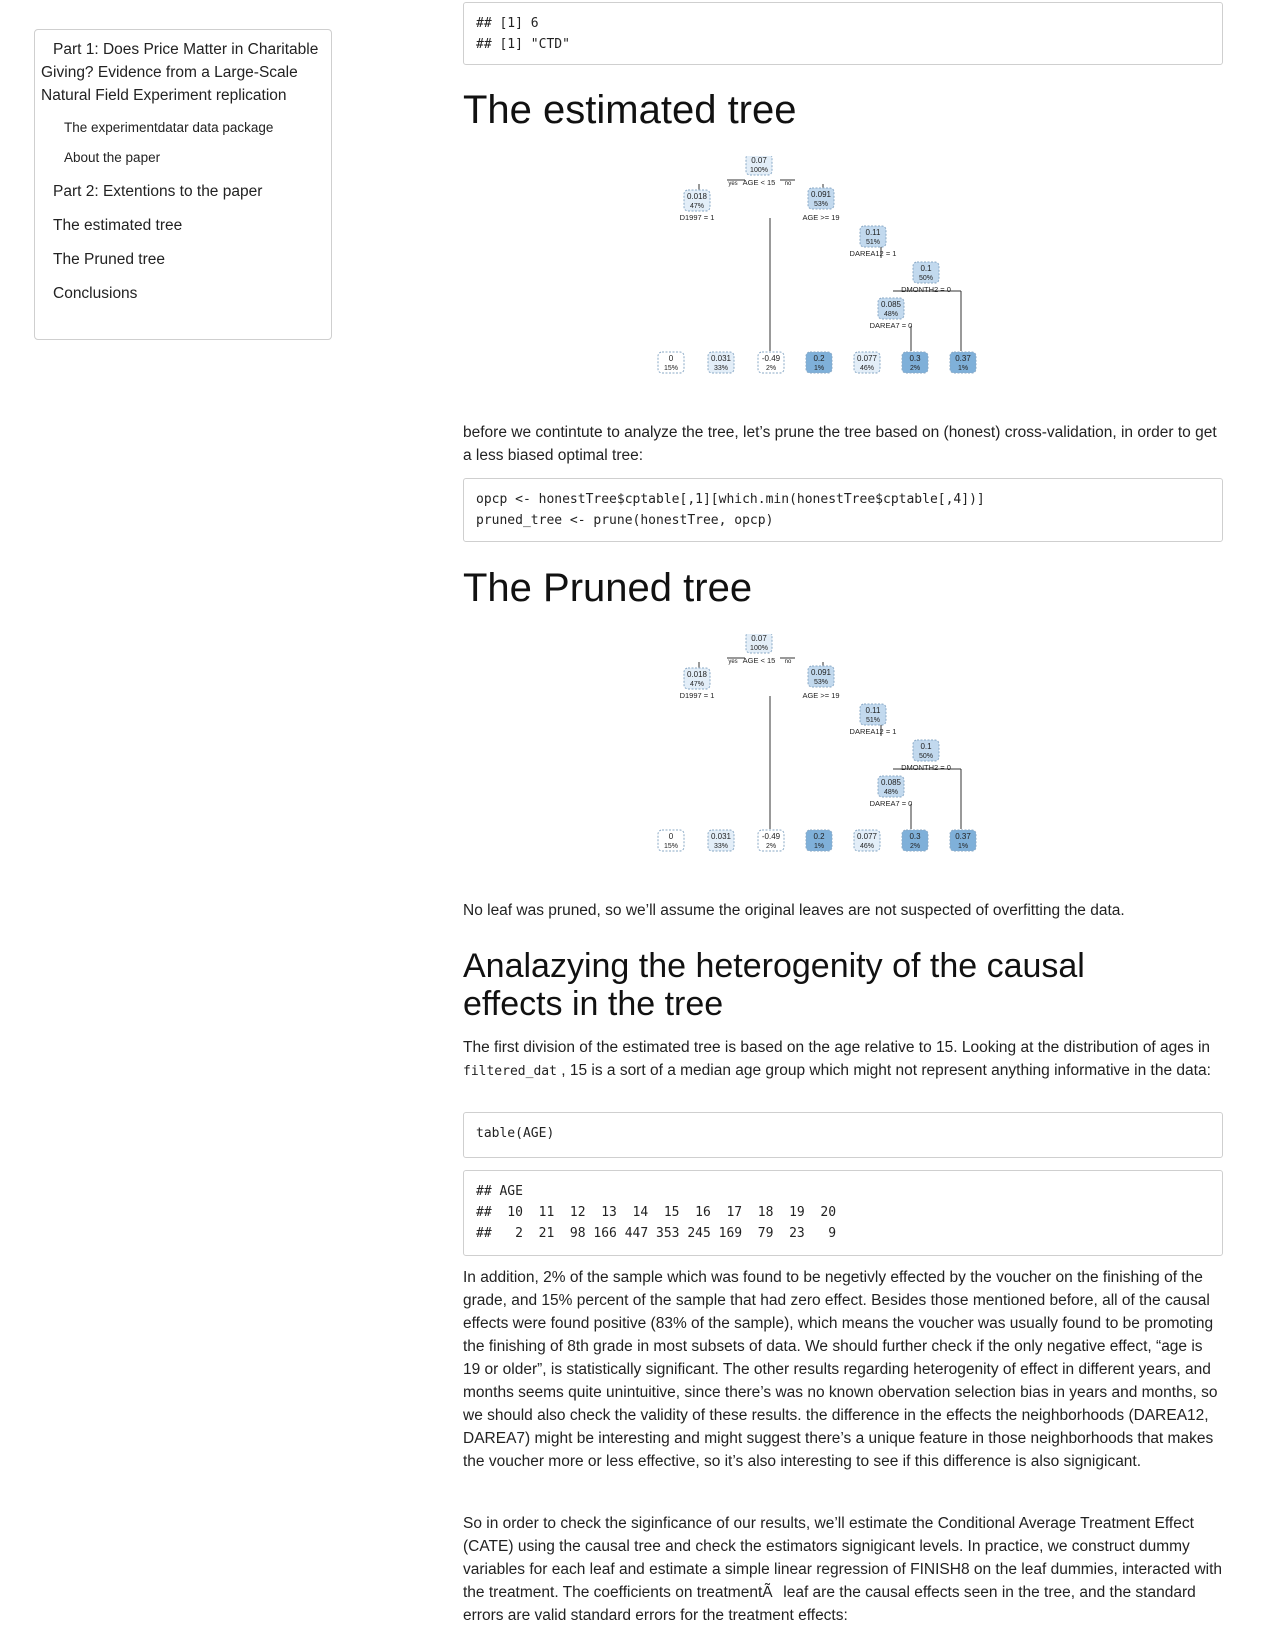 The width and height of the screenshot is (1275, 1650). What do you see at coordinates (95, 293) in the screenshot?
I see `toc-item-conclusions: Conclusions` at bounding box center [95, 293].